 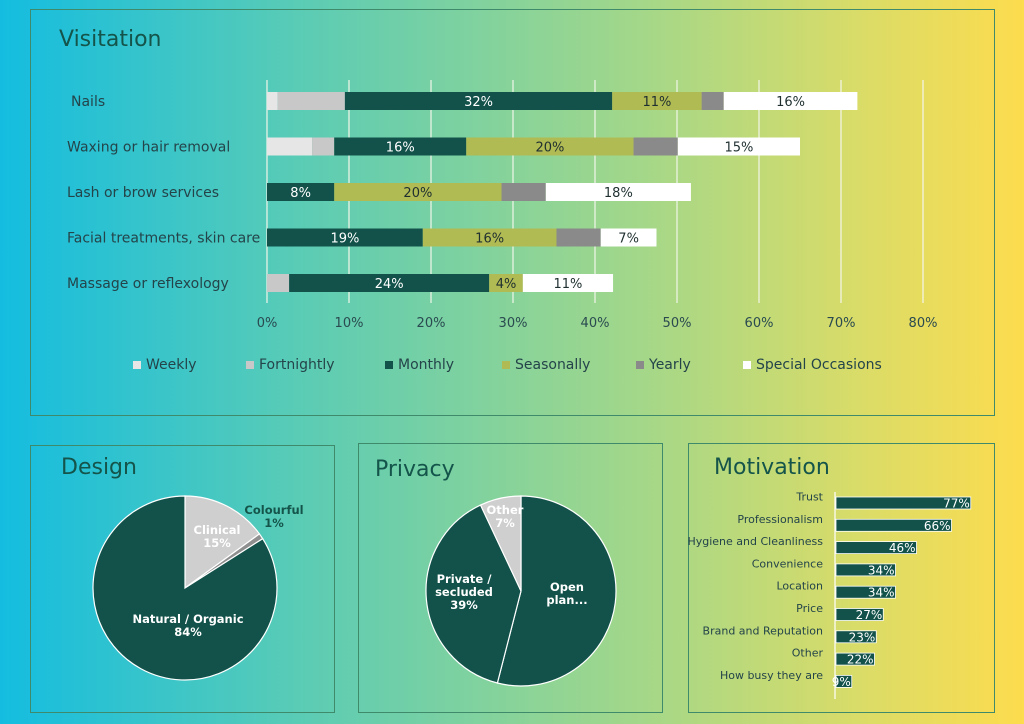 I want to click on category-label: Massage or reflexology, so click(x=148, y=284).